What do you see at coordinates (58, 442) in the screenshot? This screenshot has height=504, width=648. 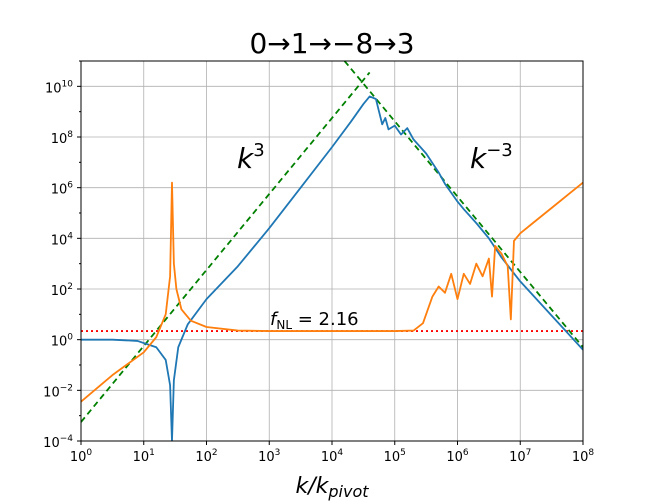 I see `y-tick-label: 10⁻⁴` at bounding box center [58, 442].